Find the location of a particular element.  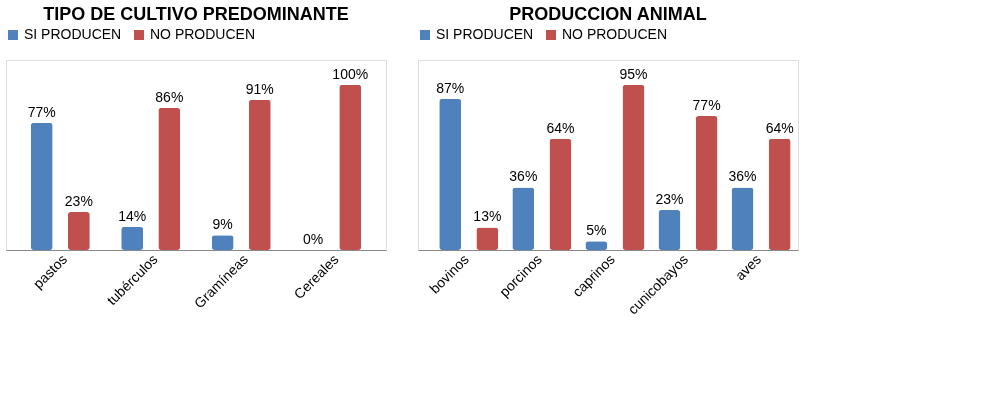

data-label: 100% is located at coordinates (350, 73).